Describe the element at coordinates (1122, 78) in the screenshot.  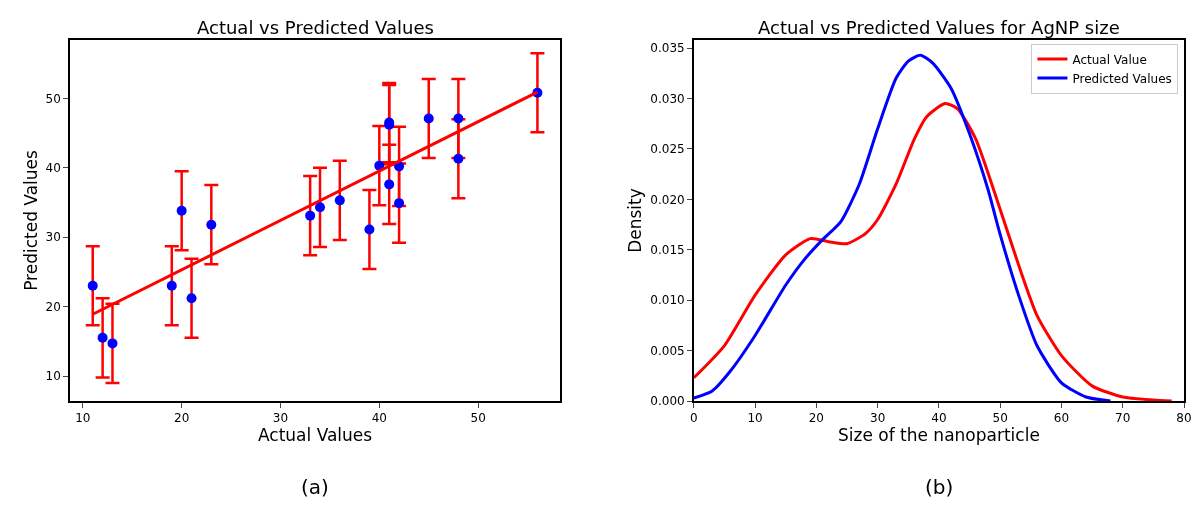
I see `legend-label: Predicted Values` at that location.